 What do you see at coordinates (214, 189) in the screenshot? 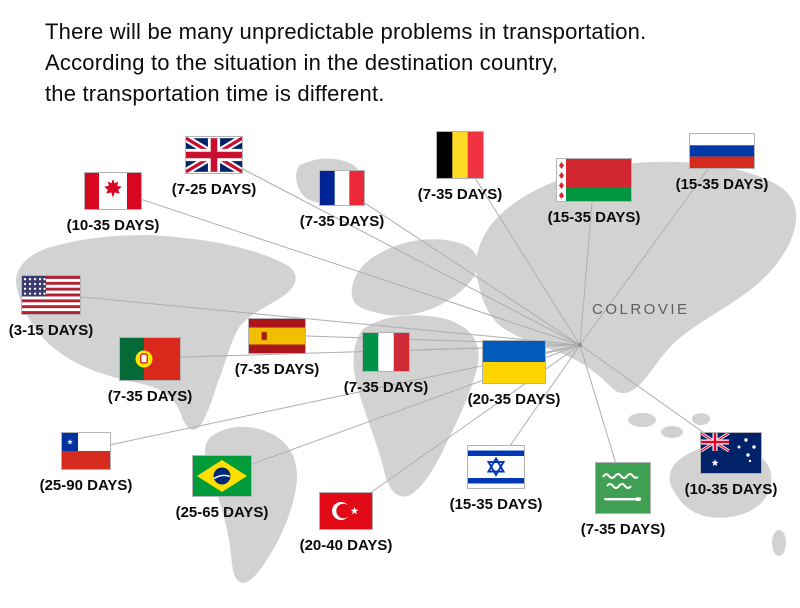
I see `shipping-days-label: (7-25 DAYS)` at bounding box center [214, 189].